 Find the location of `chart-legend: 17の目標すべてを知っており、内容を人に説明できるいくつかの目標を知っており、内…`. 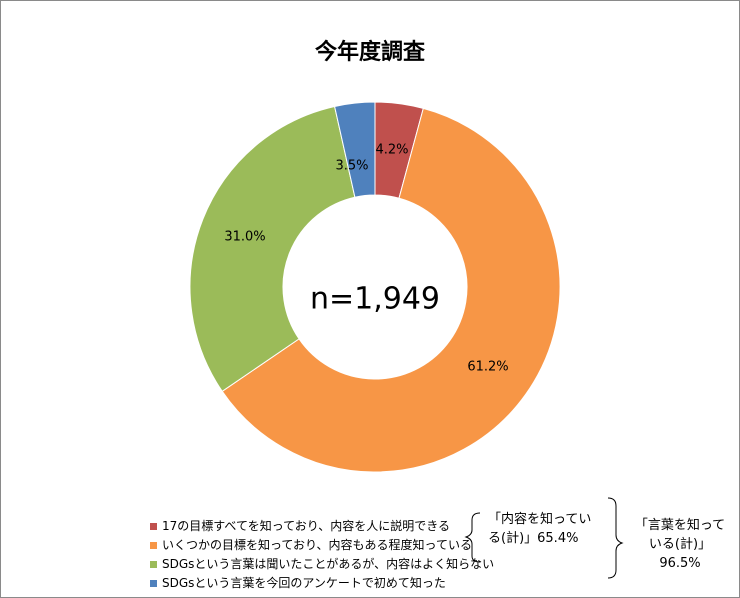

chart-legend: 17の目標すべてを知っており、内容を人に説明できるいくつかの目標を知っており、内… is located at coordinates (322, 555).